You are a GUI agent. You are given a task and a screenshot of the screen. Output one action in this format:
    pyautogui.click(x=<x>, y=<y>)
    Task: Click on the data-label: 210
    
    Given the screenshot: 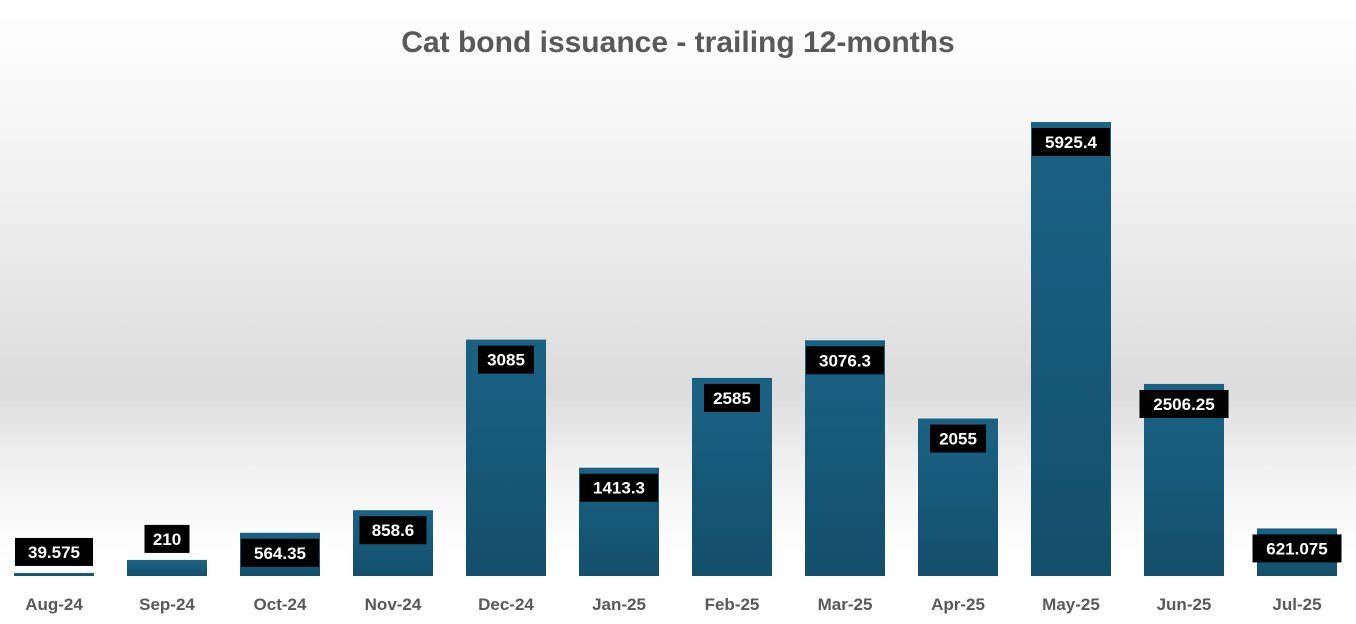 What is the action you would take?
    pyautogui.click(x=167, y=539)
    